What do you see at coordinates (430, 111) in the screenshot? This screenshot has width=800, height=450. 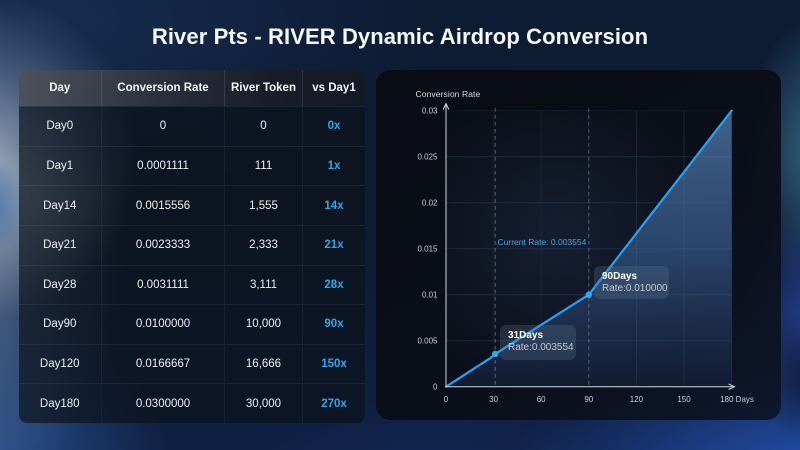 I see `svg-text: 0.03` at bounding box center [430, 111].